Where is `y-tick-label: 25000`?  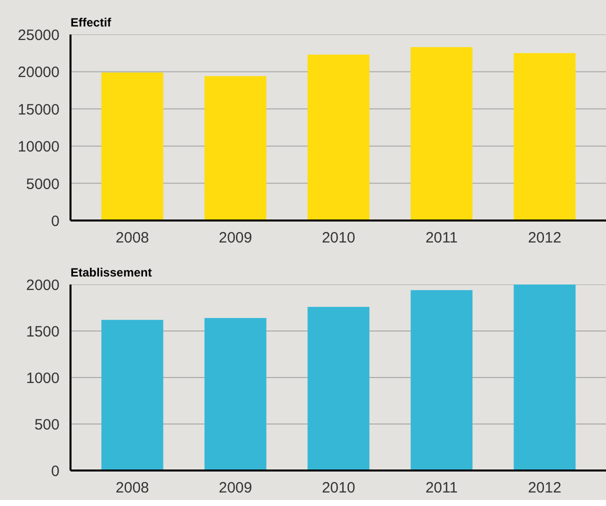
y-tick-label: 25000 is located at coordinates (39, 35).